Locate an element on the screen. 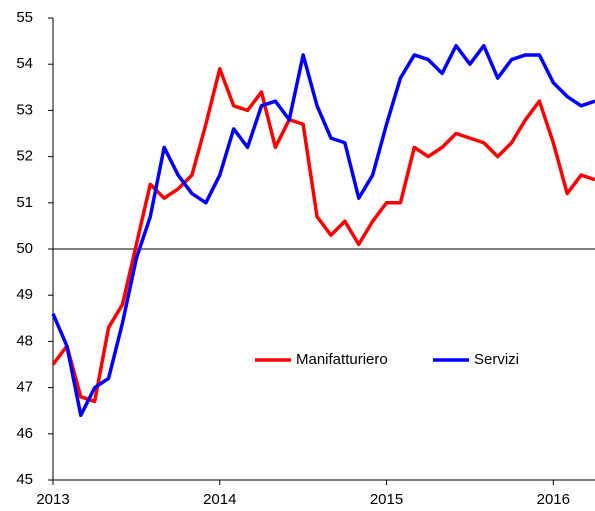  x-tick-label: 2015 is located at coordinates (386, 499).